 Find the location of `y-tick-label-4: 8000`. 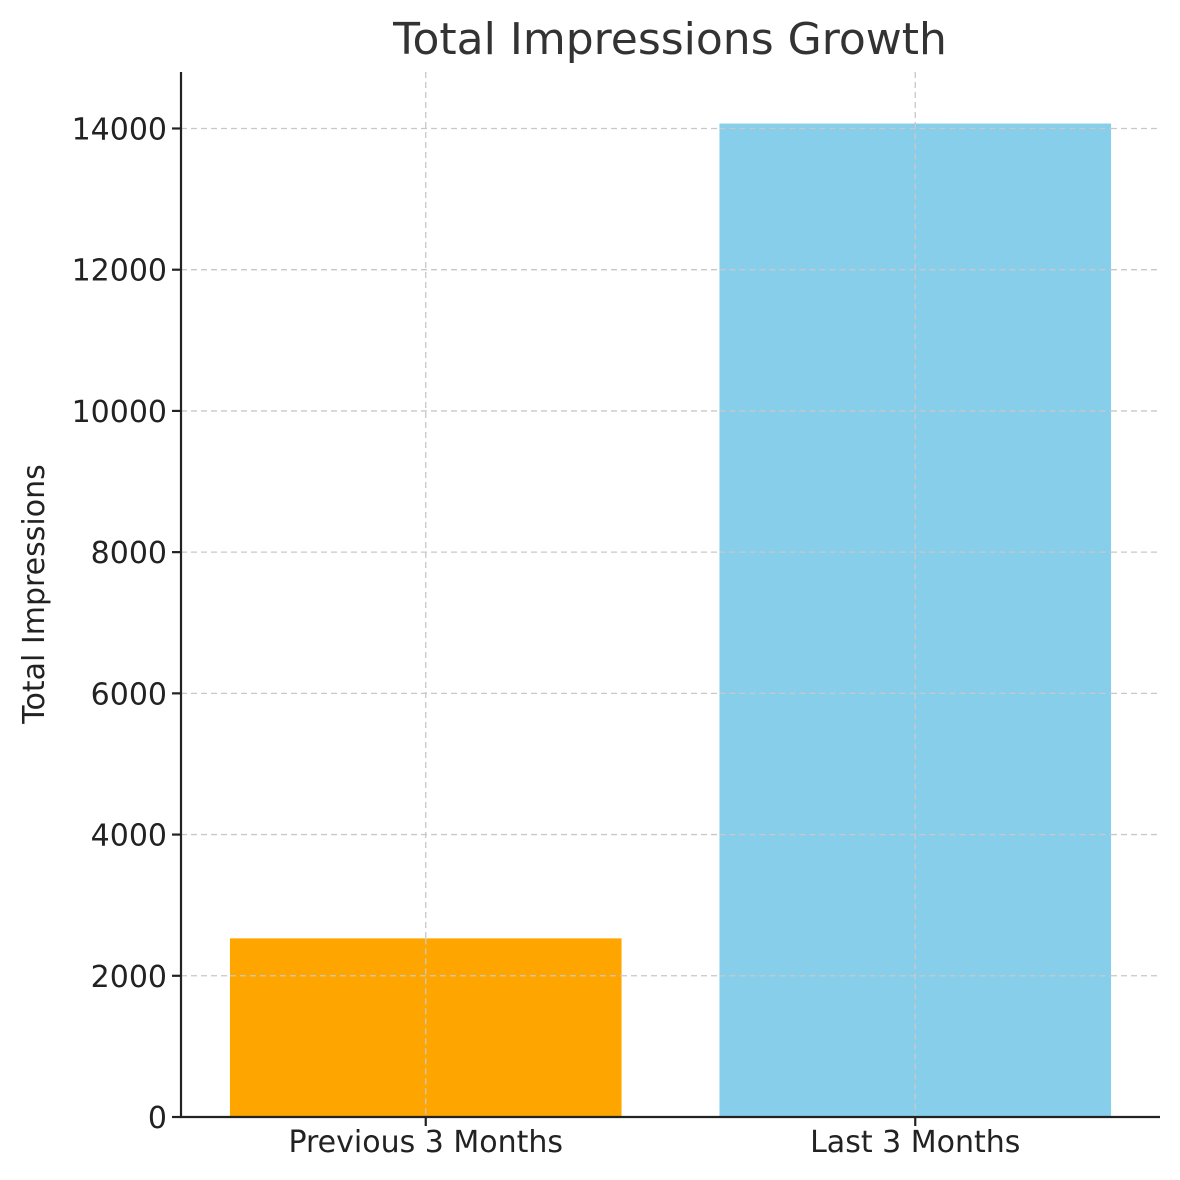

y-tick-label-4: 8000 is located at coordinates (129, 553).